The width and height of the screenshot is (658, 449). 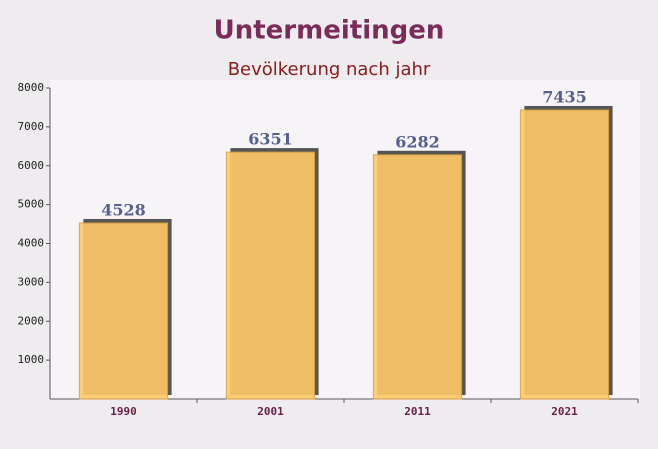 What do you see at coordinates (564, 96) in the screenshot?
I see `value-label: 7435` at bounding box center [564, 96].